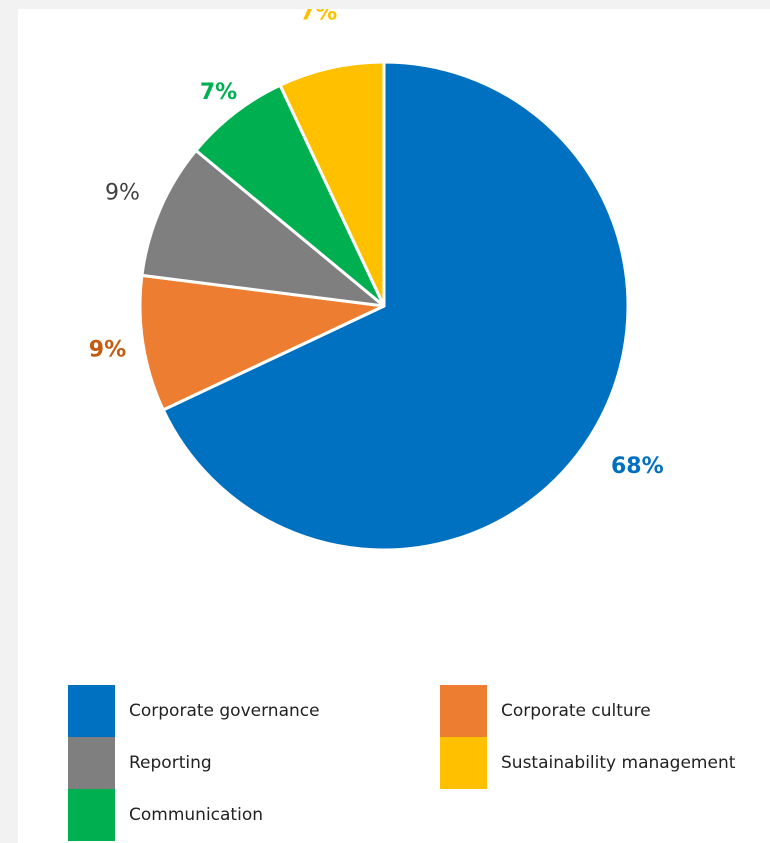 This screenshot has height=843, width=770. I want to click on legend-item-corporate-governance: Corporate governance, so click(194, 711).